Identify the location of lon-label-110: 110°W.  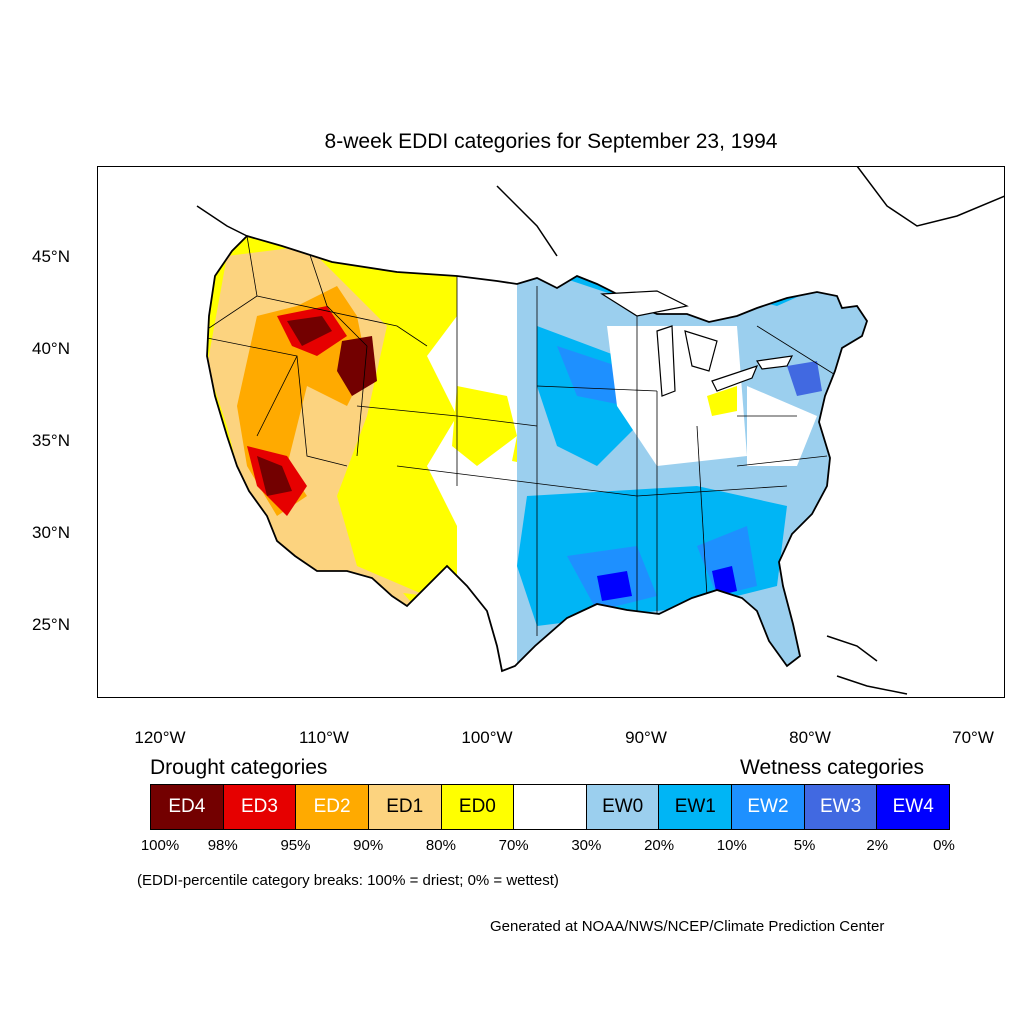
(324, 737).